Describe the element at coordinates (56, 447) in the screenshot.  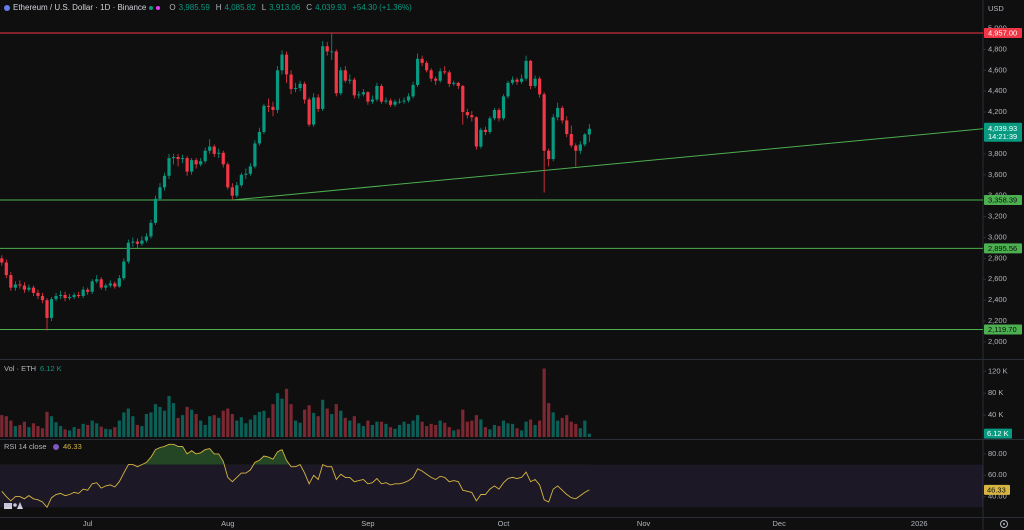
I see `indicator-icon` at that location.